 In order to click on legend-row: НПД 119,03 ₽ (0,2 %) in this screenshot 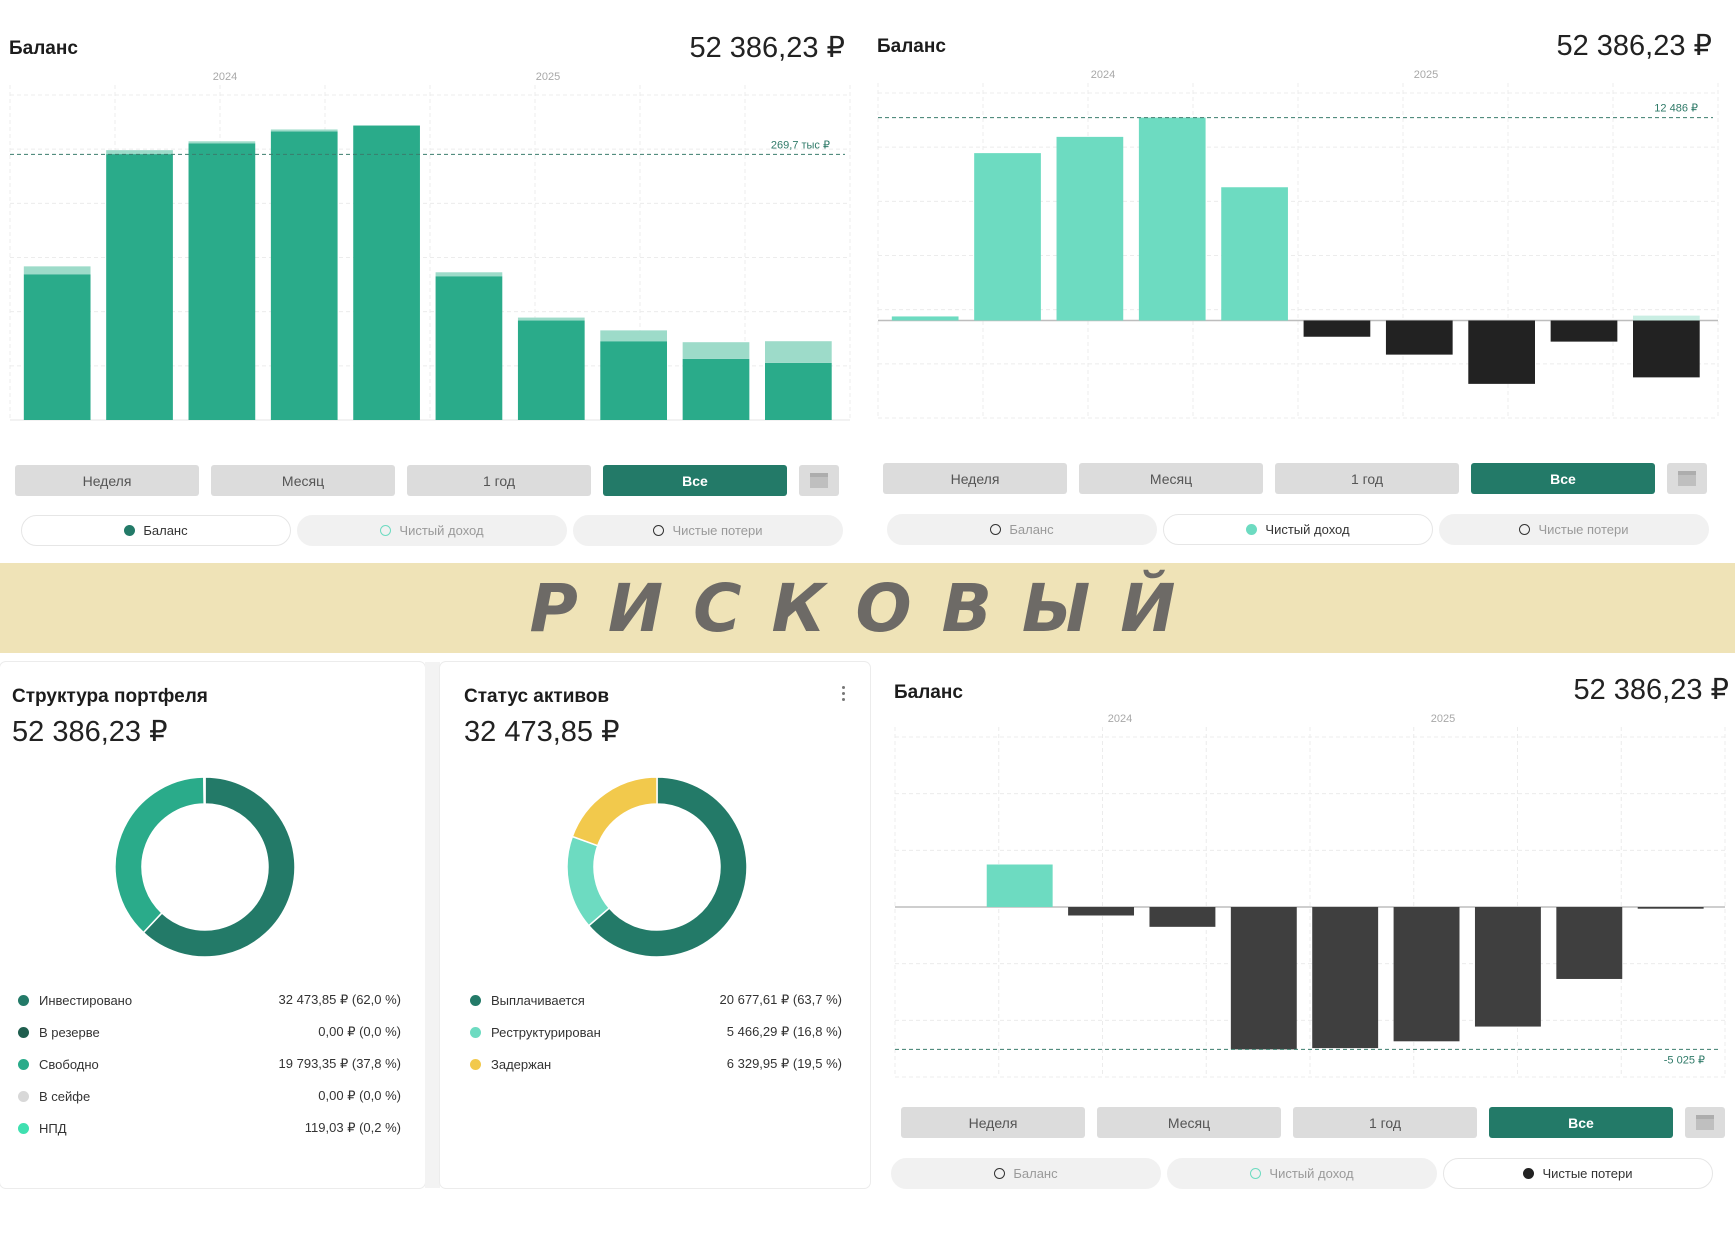, I will do `click(209, 1128)`.